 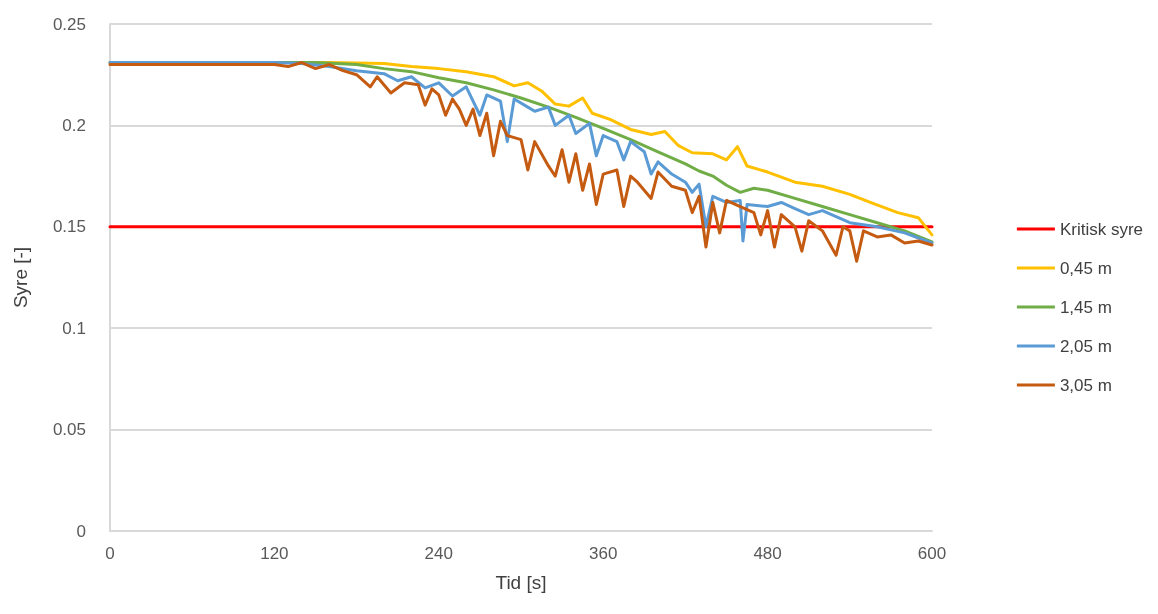 I want to click on y-tick-label: 0.25, so click(x=69, y=24).